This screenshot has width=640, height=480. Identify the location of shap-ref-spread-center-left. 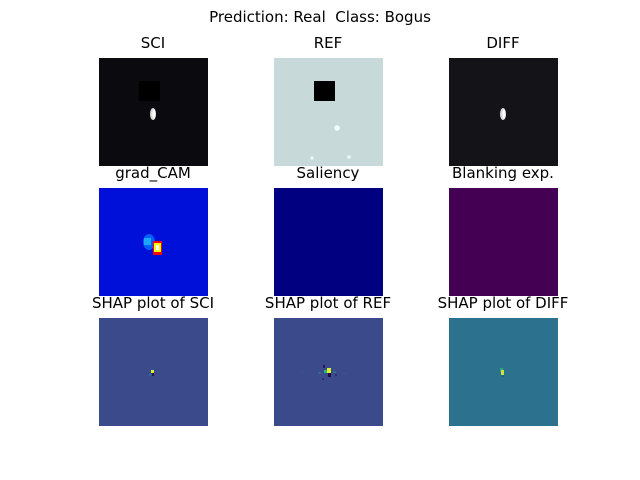
(325, 371).